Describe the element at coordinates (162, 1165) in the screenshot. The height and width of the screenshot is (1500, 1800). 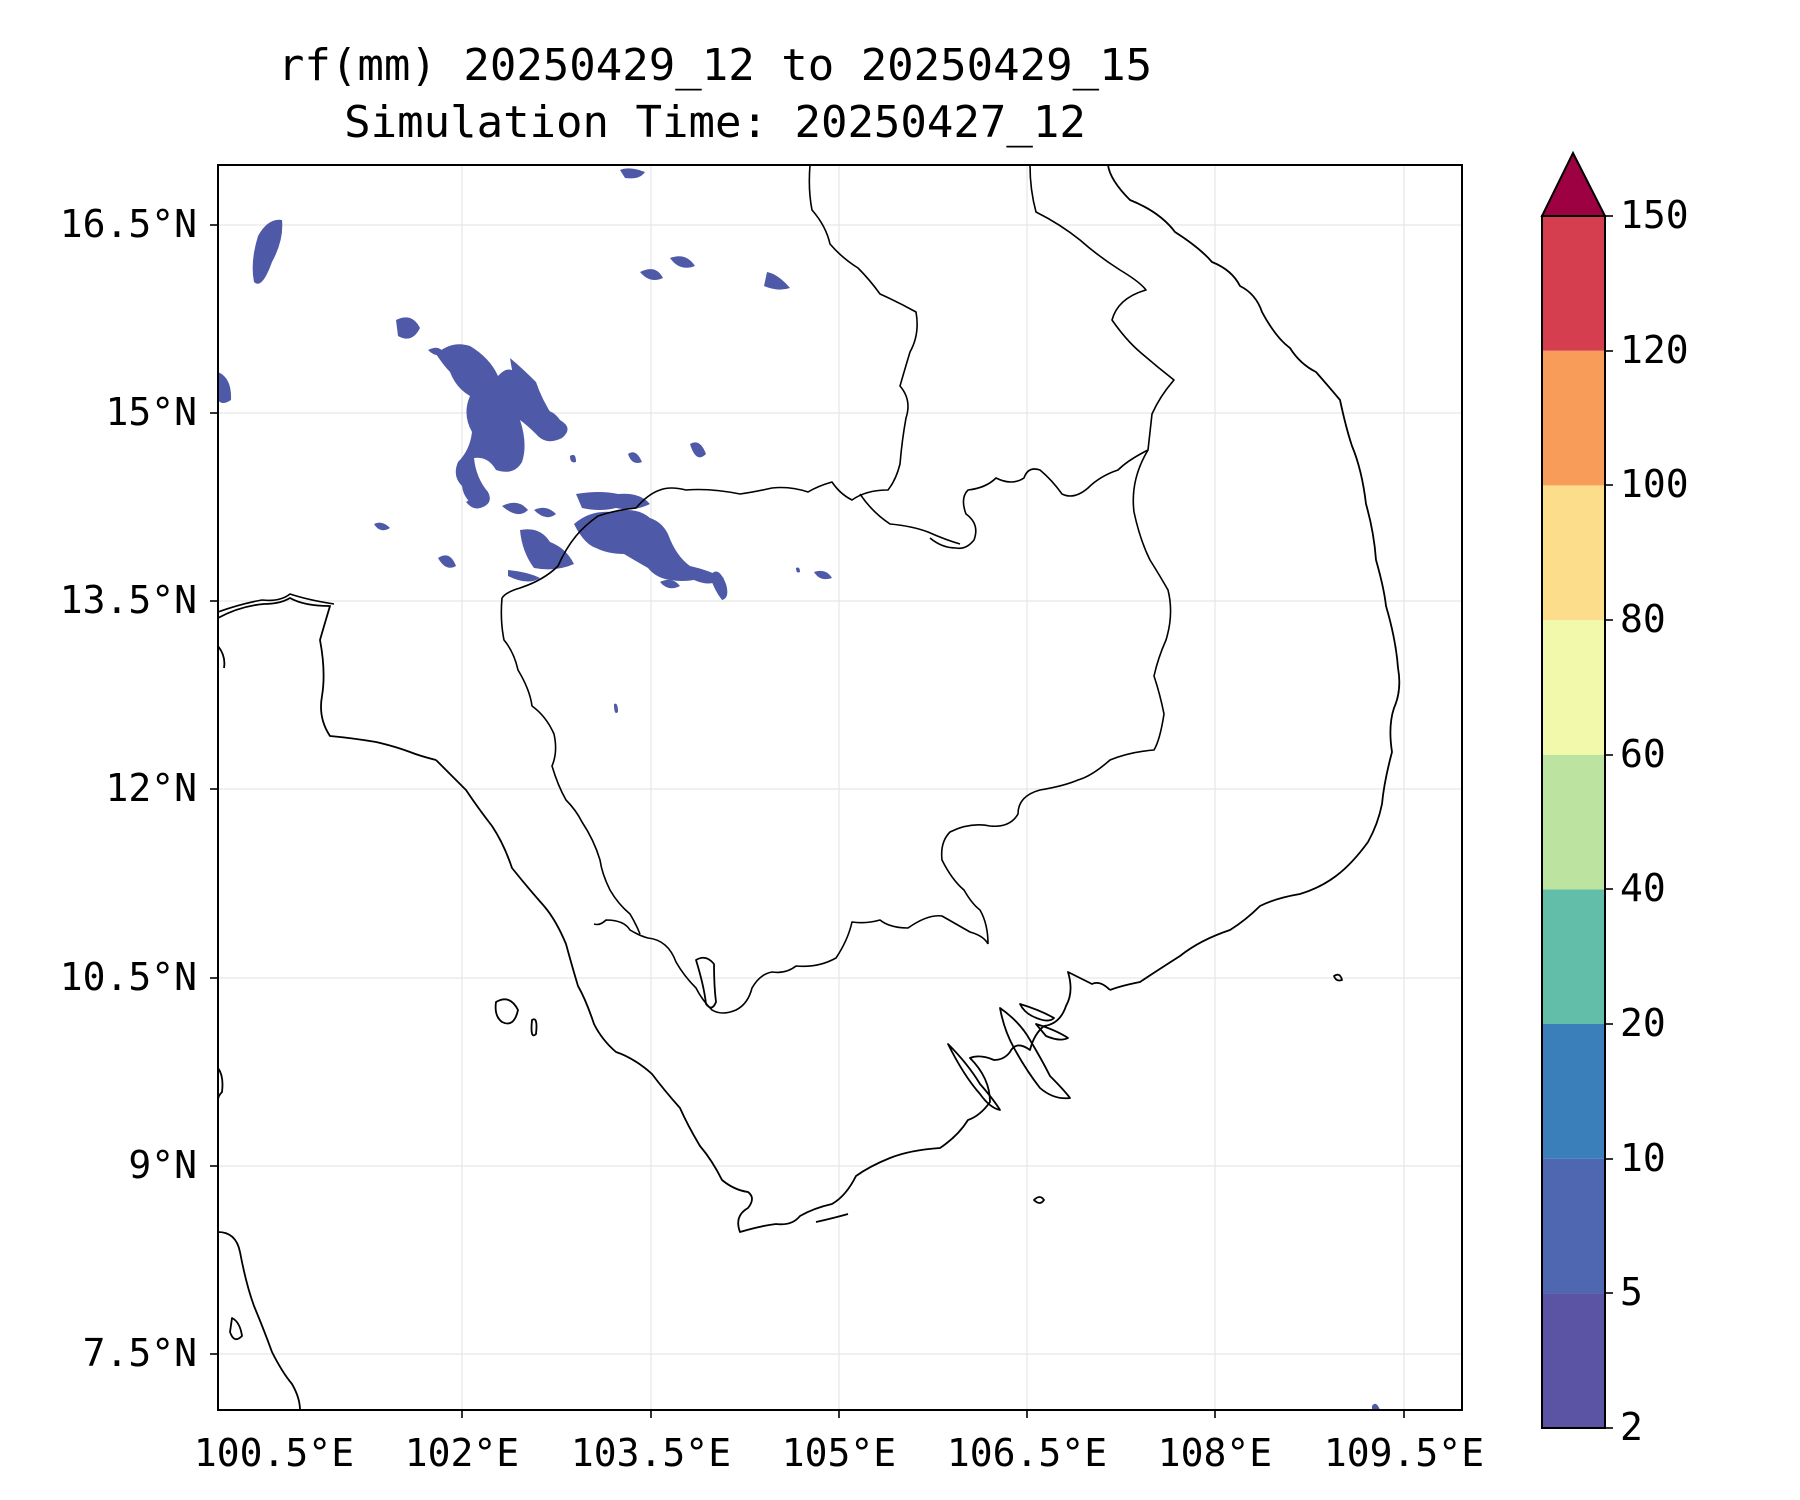
I see `lat-tick-label: 9°N` at that location.